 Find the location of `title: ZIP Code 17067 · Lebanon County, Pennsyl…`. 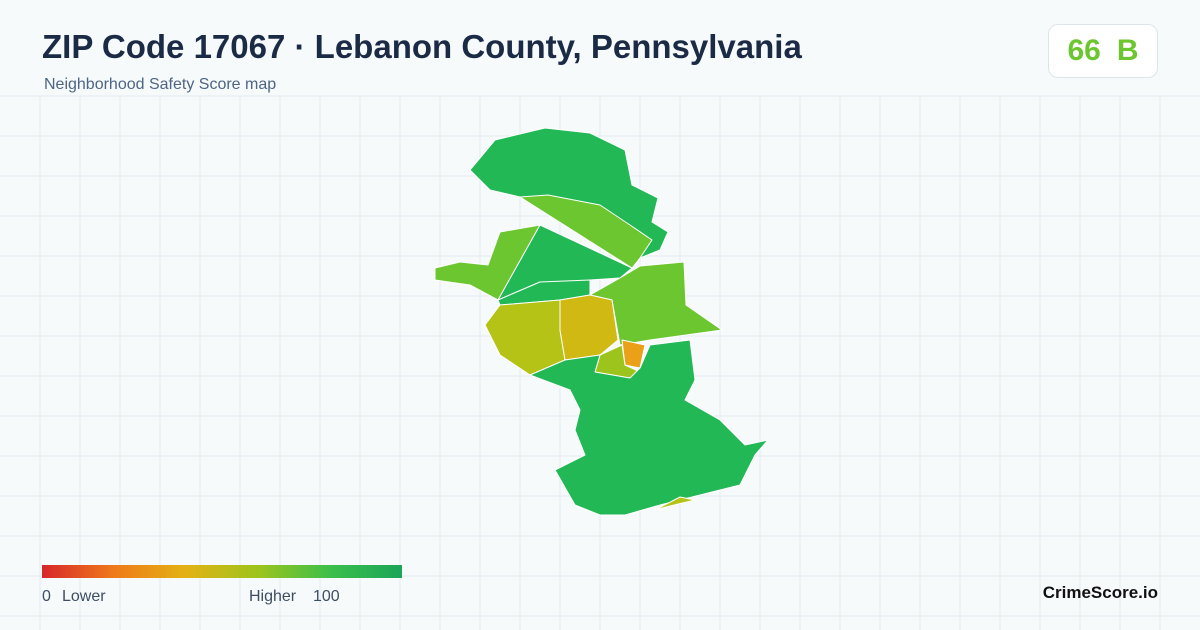

title: ZIP Code 17067 · Lebanon County, Pennsyl… is located at coordinates (422, 46).